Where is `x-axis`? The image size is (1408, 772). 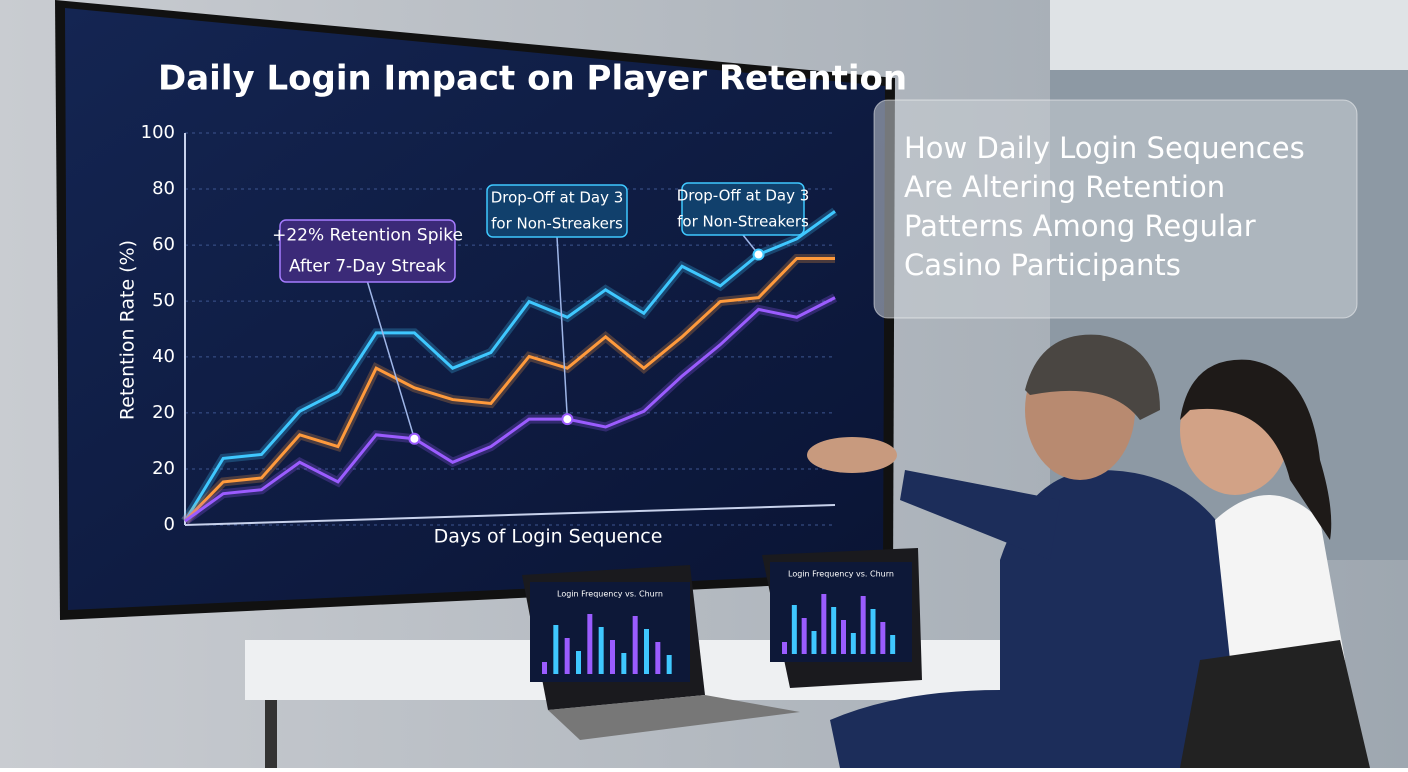
x-axis is located at coordinates (510, 515).